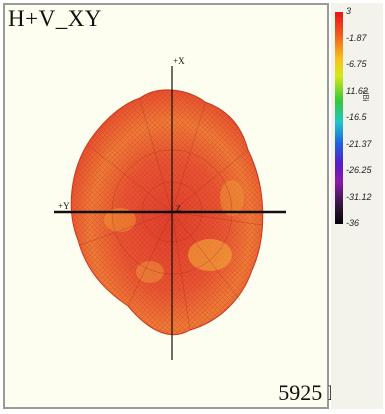 This screenshot has width=385, height=414. Describe the element at coordinates (353, 223) in the screenshot. I see `colorbar-tick-label: -36` at that location.